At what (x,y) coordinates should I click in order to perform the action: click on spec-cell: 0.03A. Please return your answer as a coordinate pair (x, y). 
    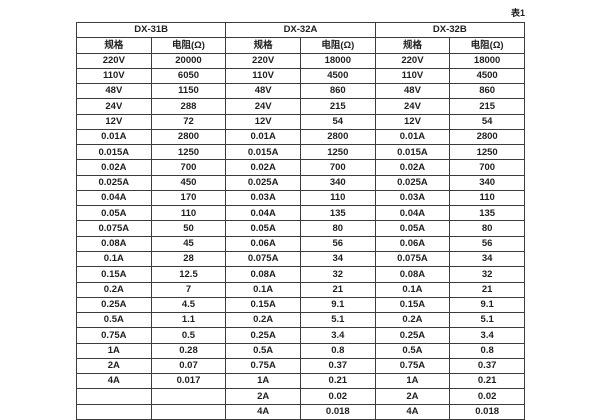
    Looking at the image, I should click on (412, 198).